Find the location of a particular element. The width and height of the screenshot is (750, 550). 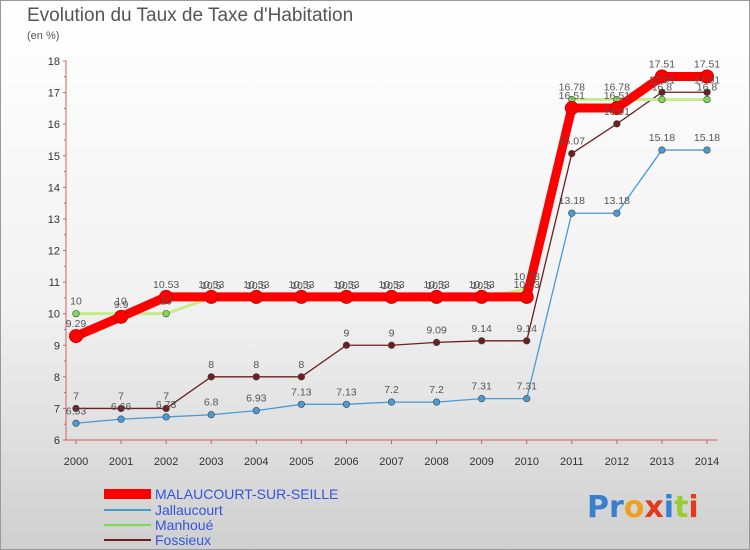

legend-label: Jallaucourt is located at coordinates (189, 510).